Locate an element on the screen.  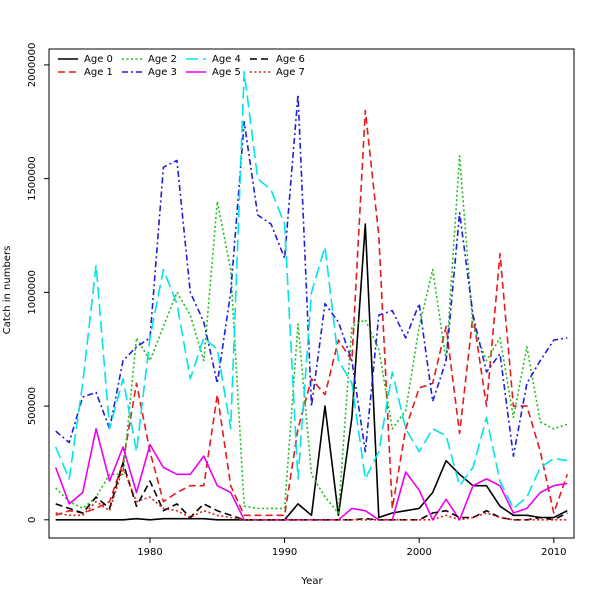
legend-label: Age 2 is located at coordinates (162, 59).